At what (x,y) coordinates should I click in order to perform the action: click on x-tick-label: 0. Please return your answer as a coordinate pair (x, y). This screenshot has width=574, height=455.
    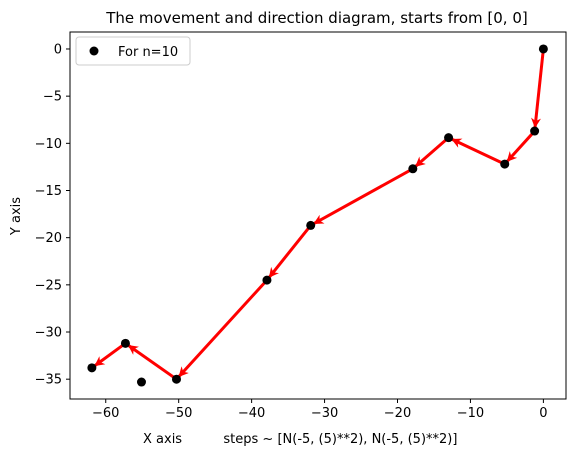
    Looking at the image, I should click on (543, 413).